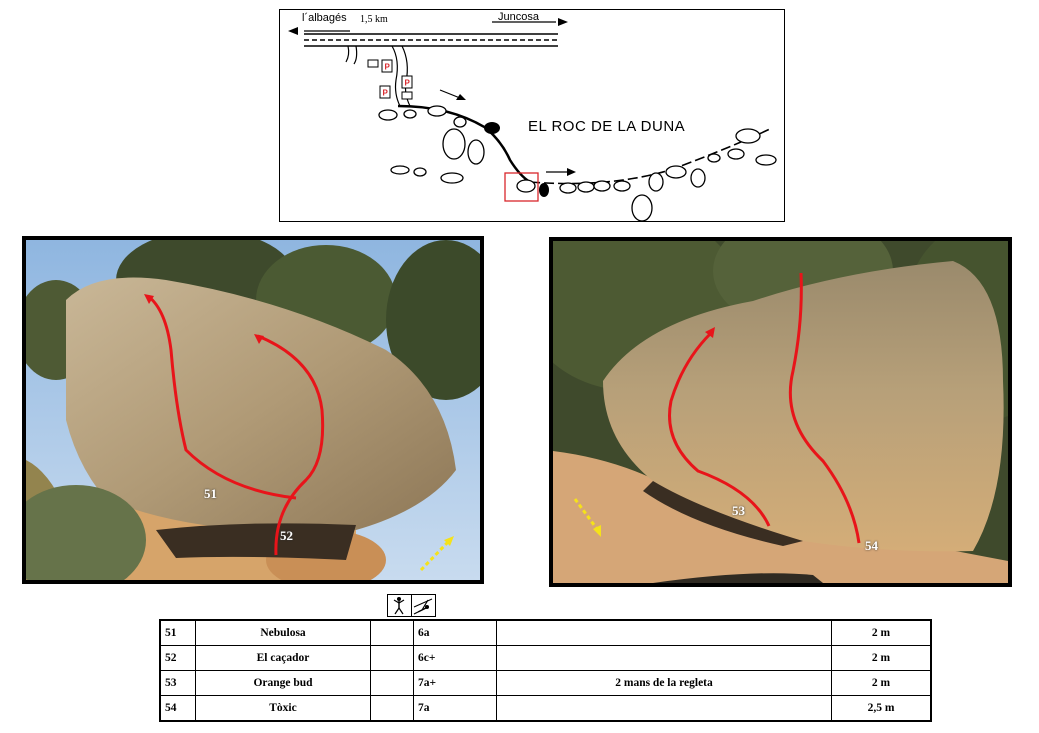  What do you see at coordinates (210, 493) in the screenshot?
I see `route-label-51: 51` at bounding box center [210, 493].